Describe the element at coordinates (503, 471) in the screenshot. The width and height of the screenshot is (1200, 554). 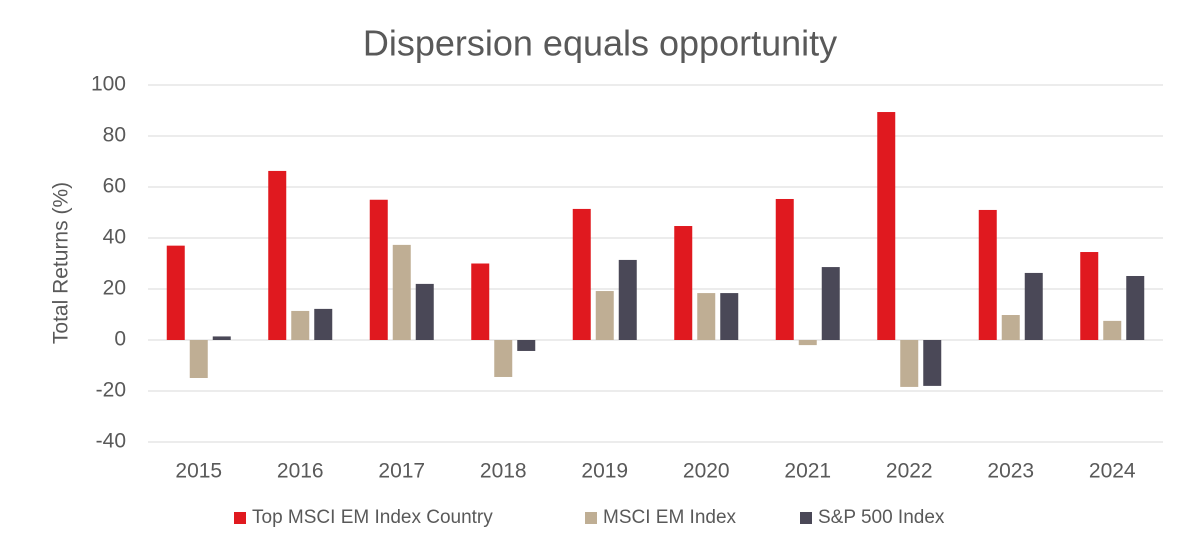
I see `x-tick-label: 2018` at that location.